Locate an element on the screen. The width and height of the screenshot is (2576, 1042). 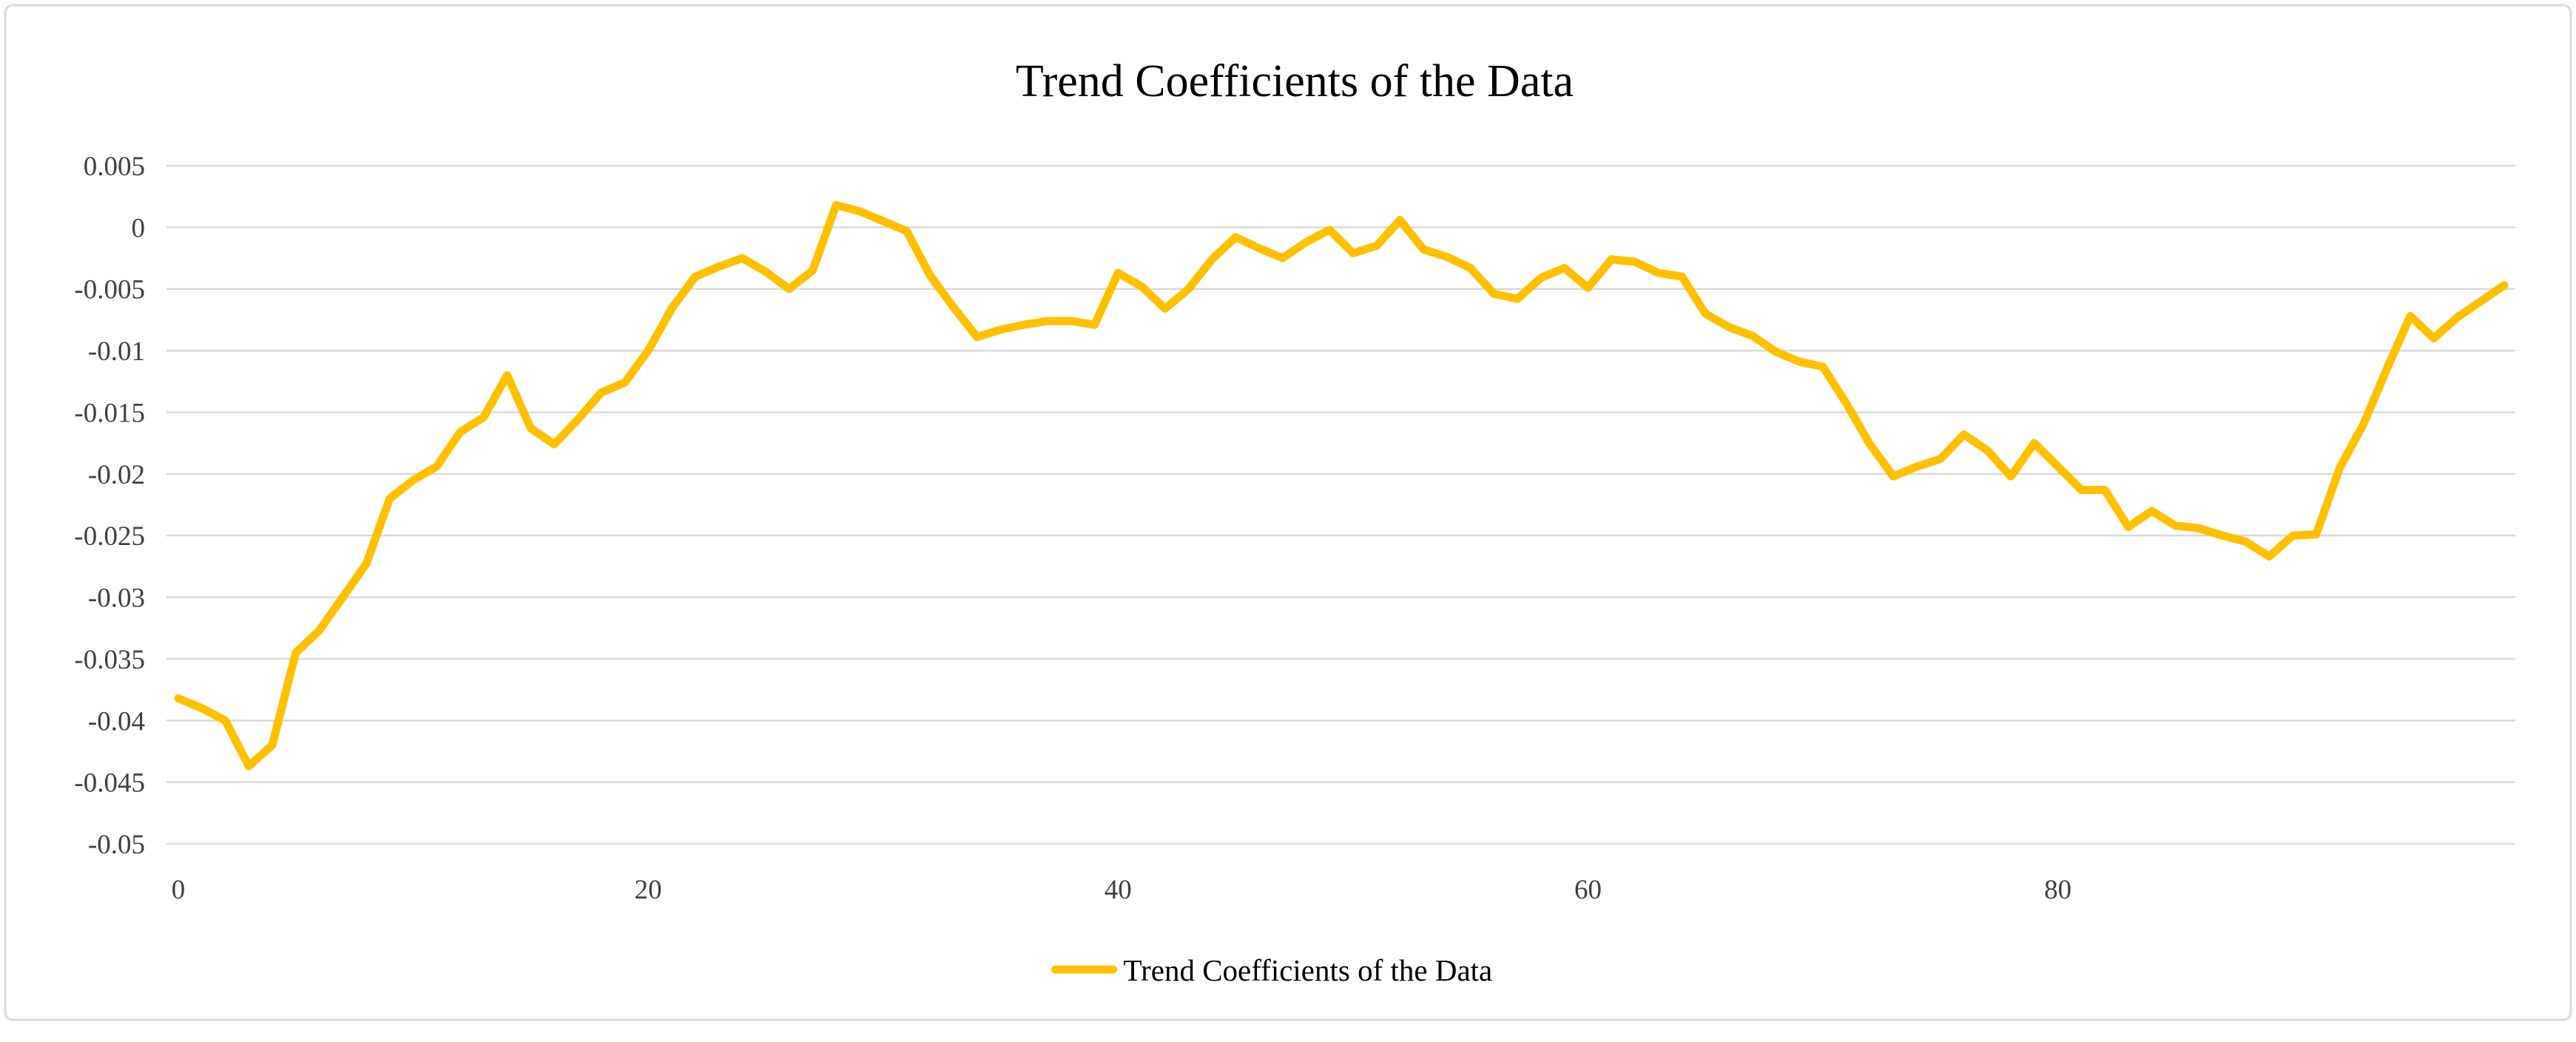
y-tick-label: -0.04 is located at coordinates (116, 721).